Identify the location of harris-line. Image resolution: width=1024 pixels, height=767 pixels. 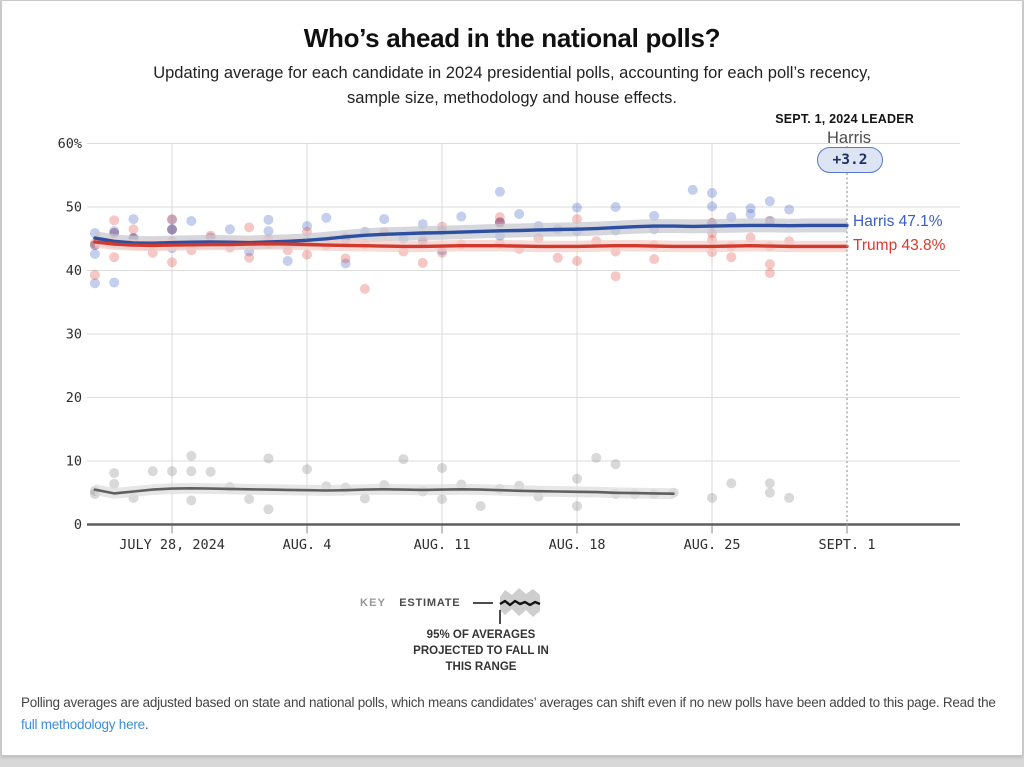
(471, 234).